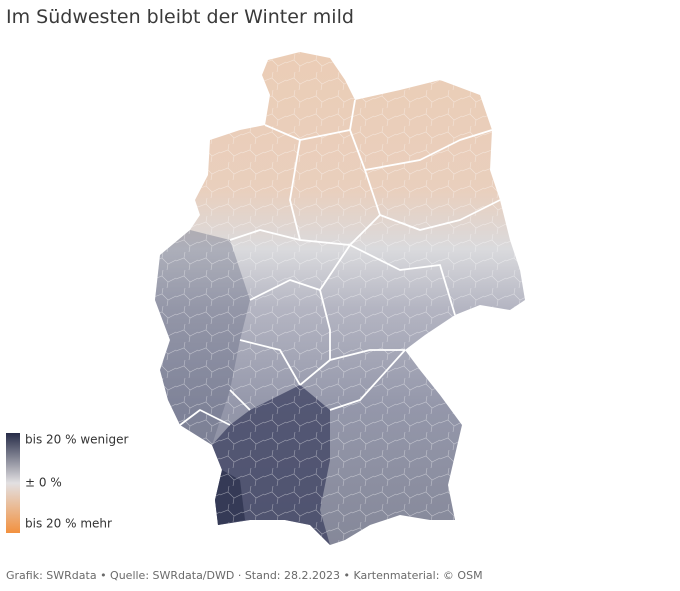 The height and width of the screenshot is (591, 680). Describe the element at coordinates (67, 483) in the screenshot. I see `legend: bis 20 % weniger ± 0 % bis 20 % mehr` at that location.